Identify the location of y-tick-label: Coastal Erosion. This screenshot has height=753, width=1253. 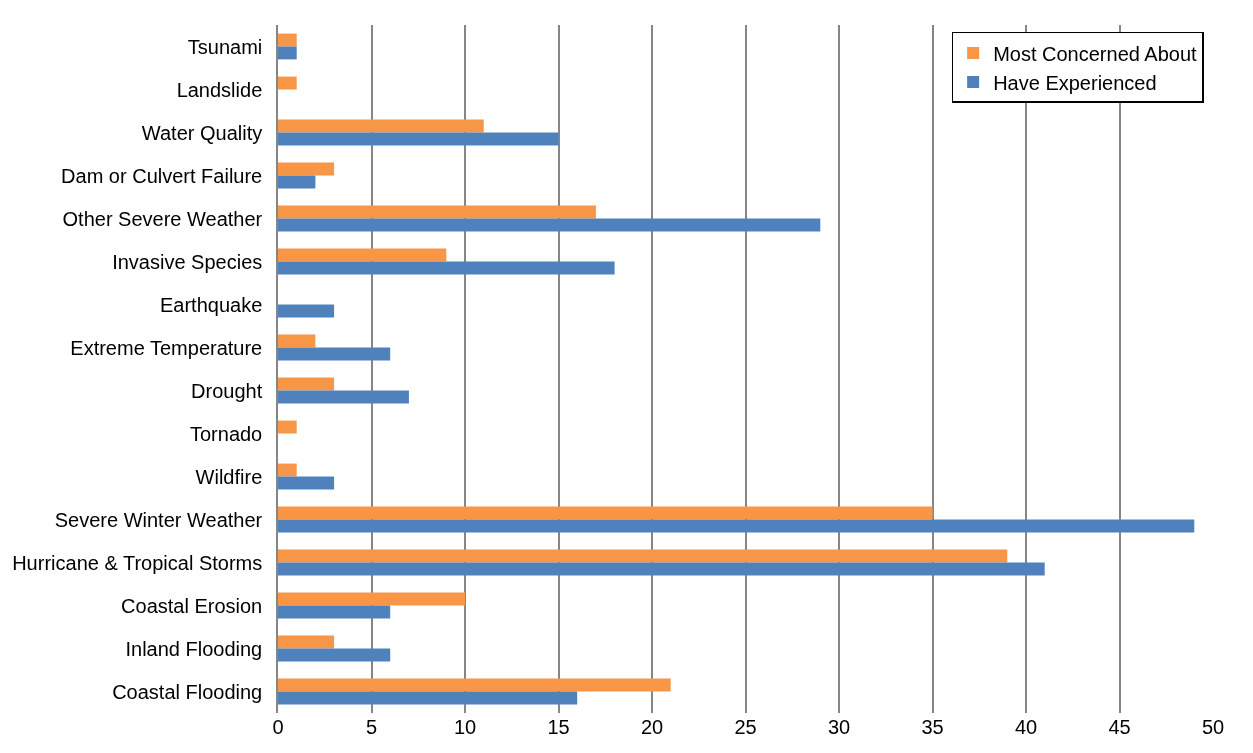
(192, 605).